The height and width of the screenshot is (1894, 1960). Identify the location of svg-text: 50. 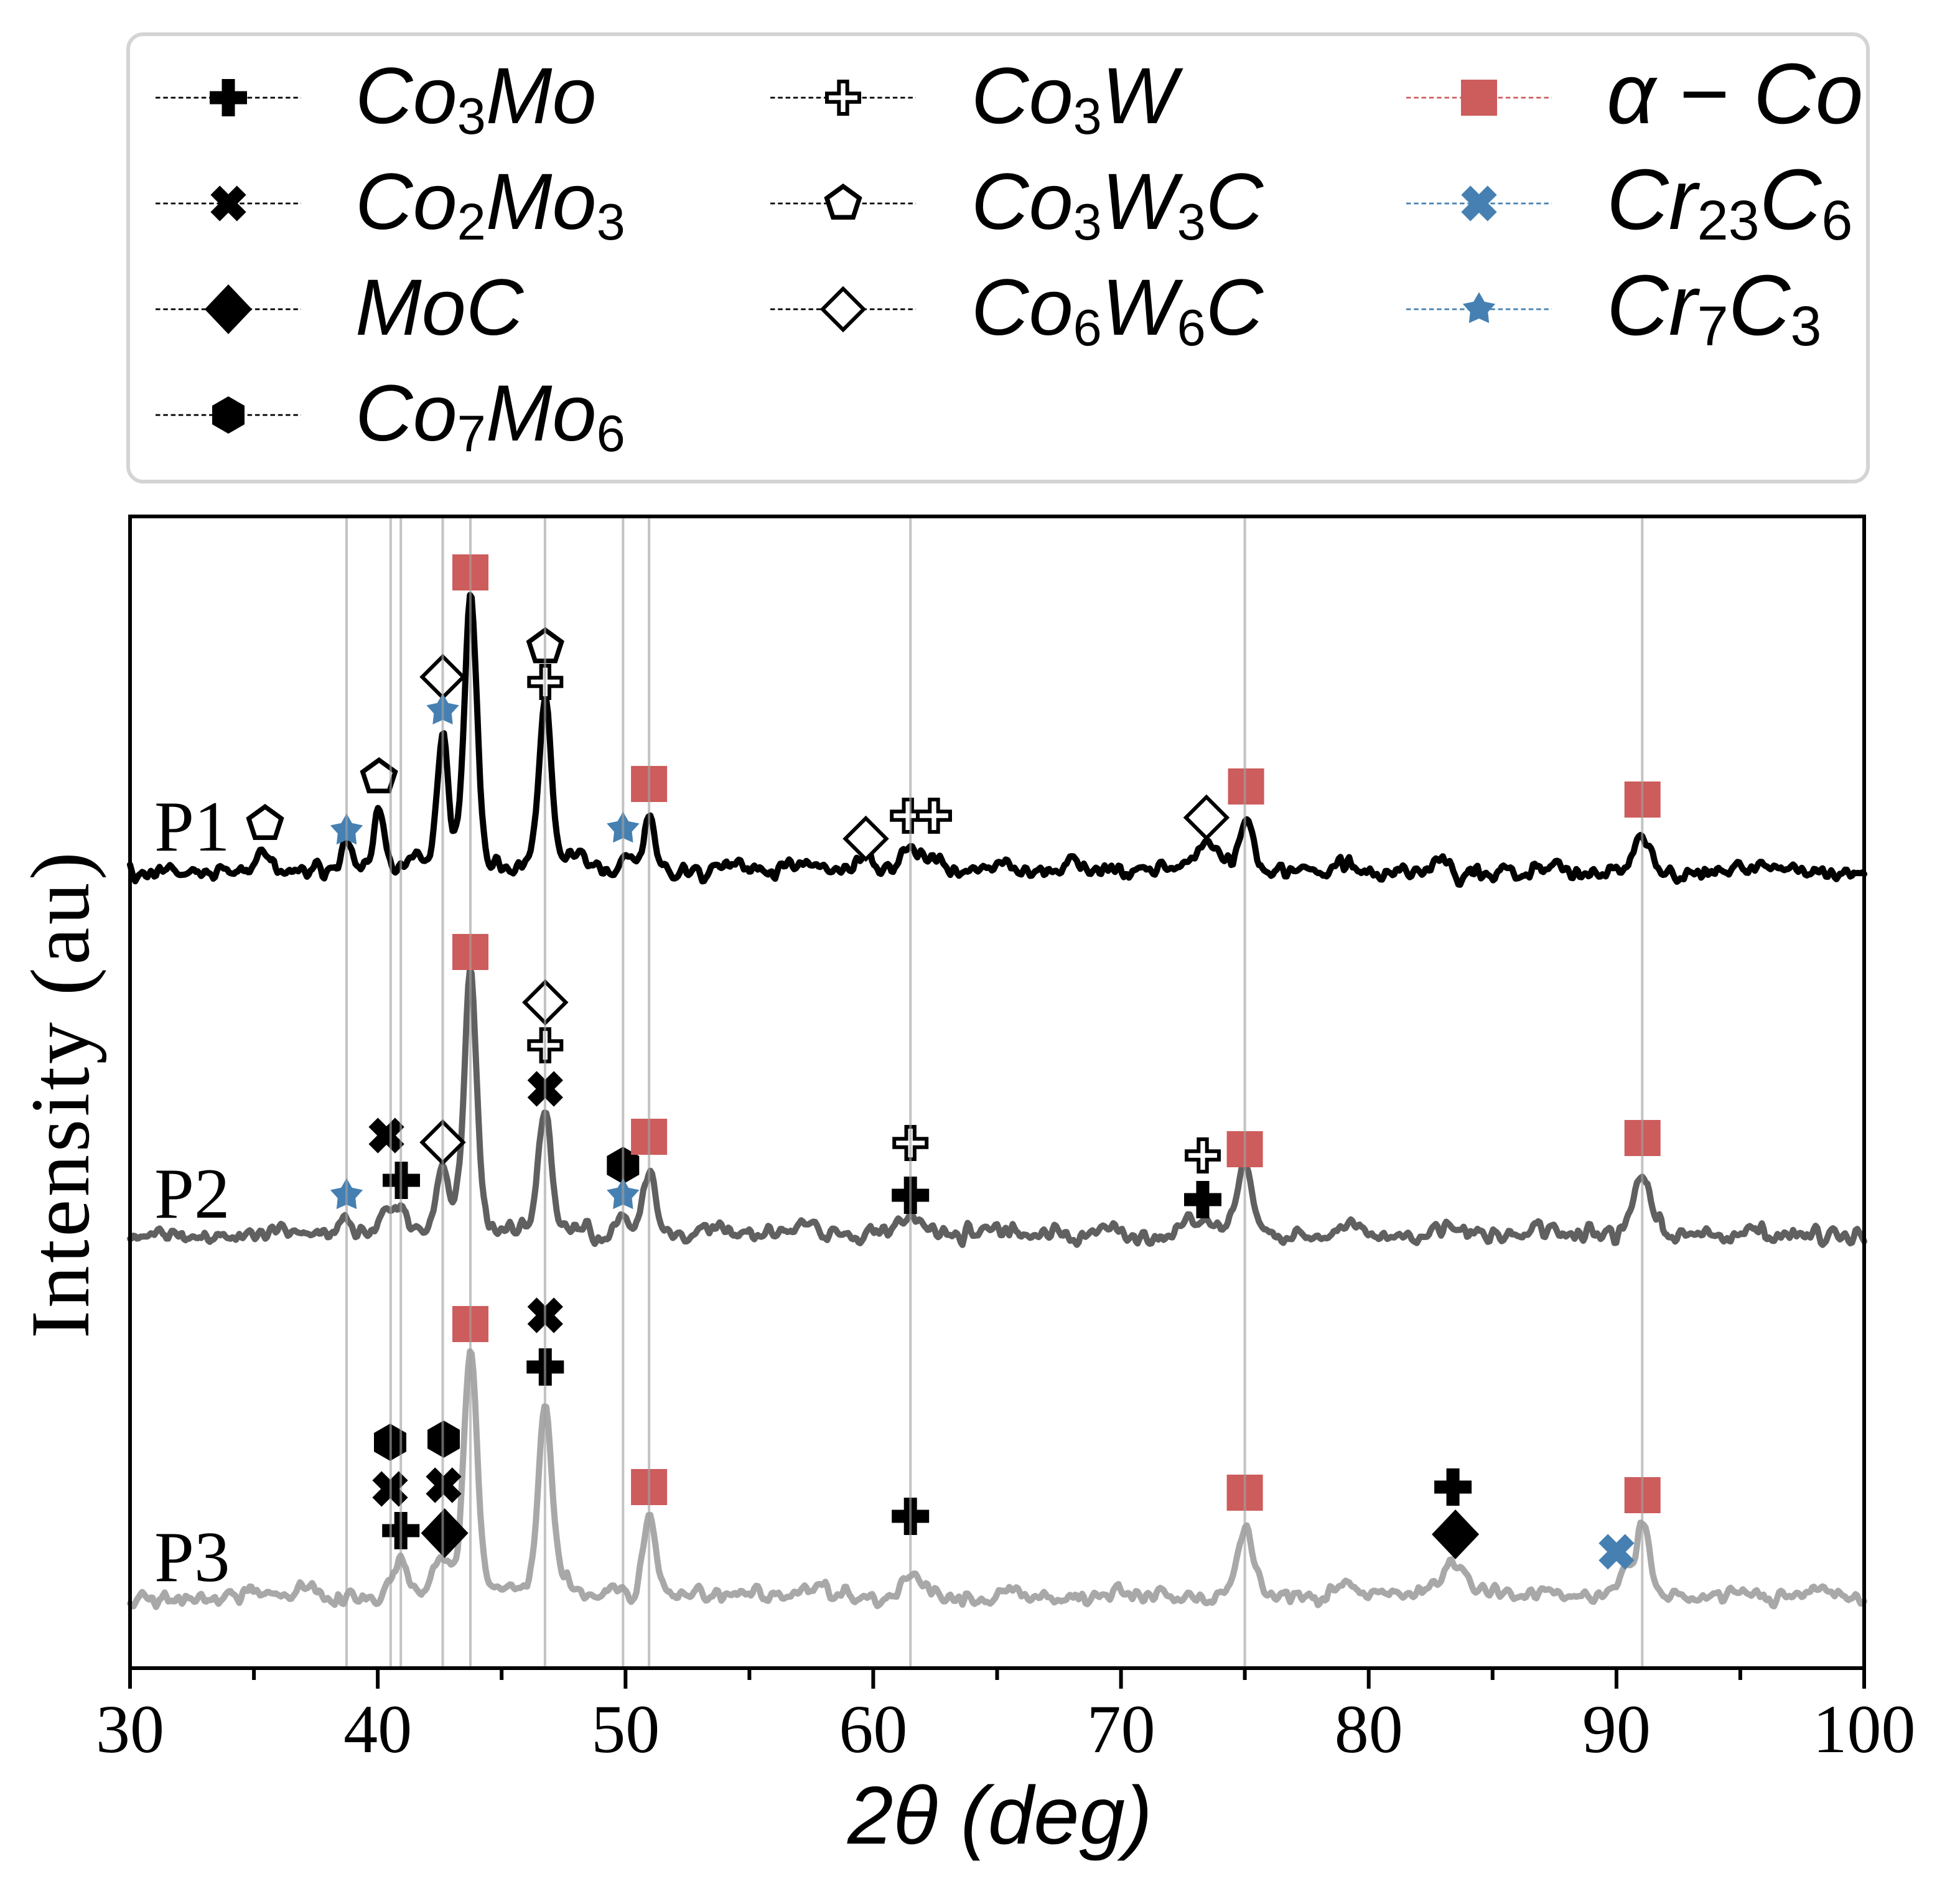
(626, 1729).